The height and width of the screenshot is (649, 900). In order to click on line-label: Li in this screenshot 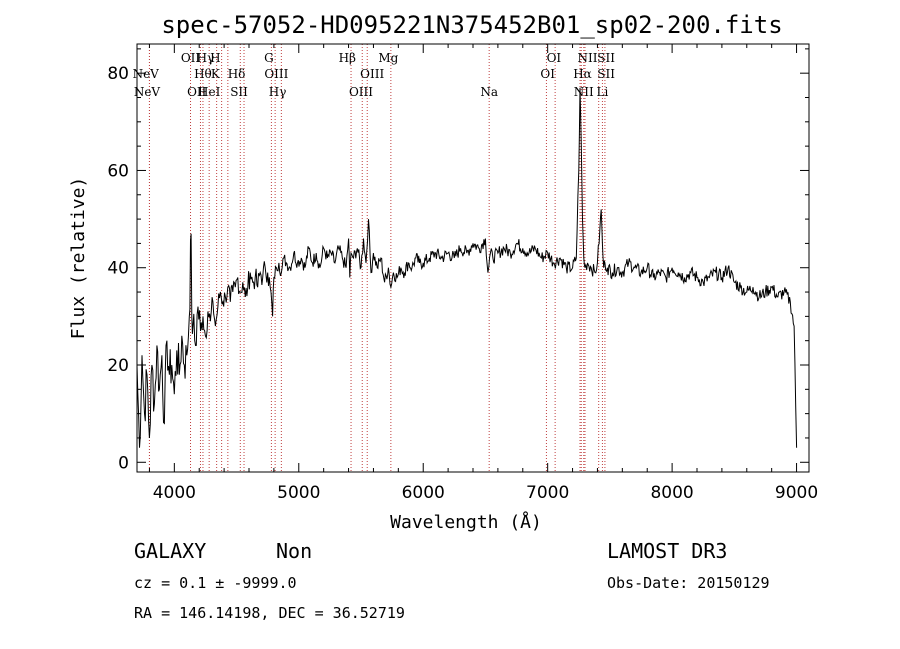, I will do `click(603, 92)`.